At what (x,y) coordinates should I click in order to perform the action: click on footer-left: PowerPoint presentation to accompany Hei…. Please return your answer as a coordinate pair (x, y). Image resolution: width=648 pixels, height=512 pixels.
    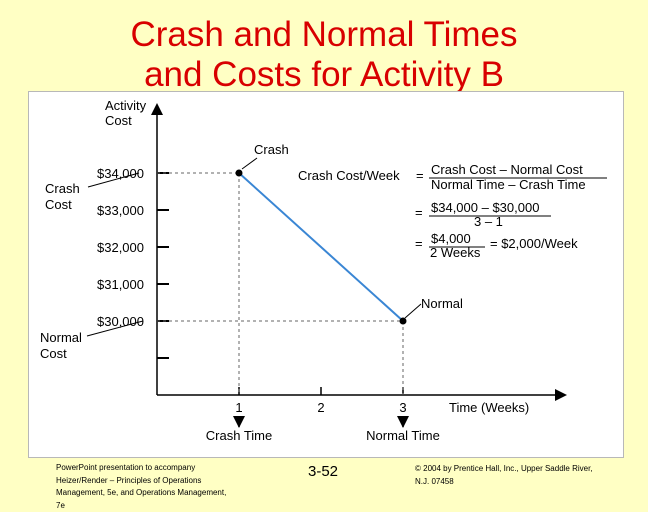
    Looking at the image, I should click on (176, 487).